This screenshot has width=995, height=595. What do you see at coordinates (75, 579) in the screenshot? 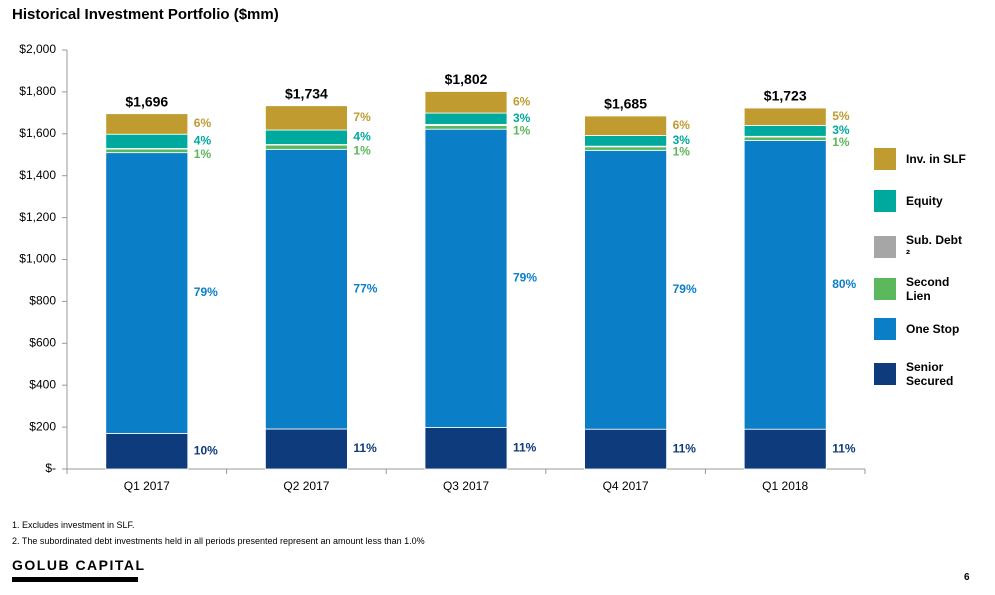
I see `brand-bar` at bounding box center [75, 579].